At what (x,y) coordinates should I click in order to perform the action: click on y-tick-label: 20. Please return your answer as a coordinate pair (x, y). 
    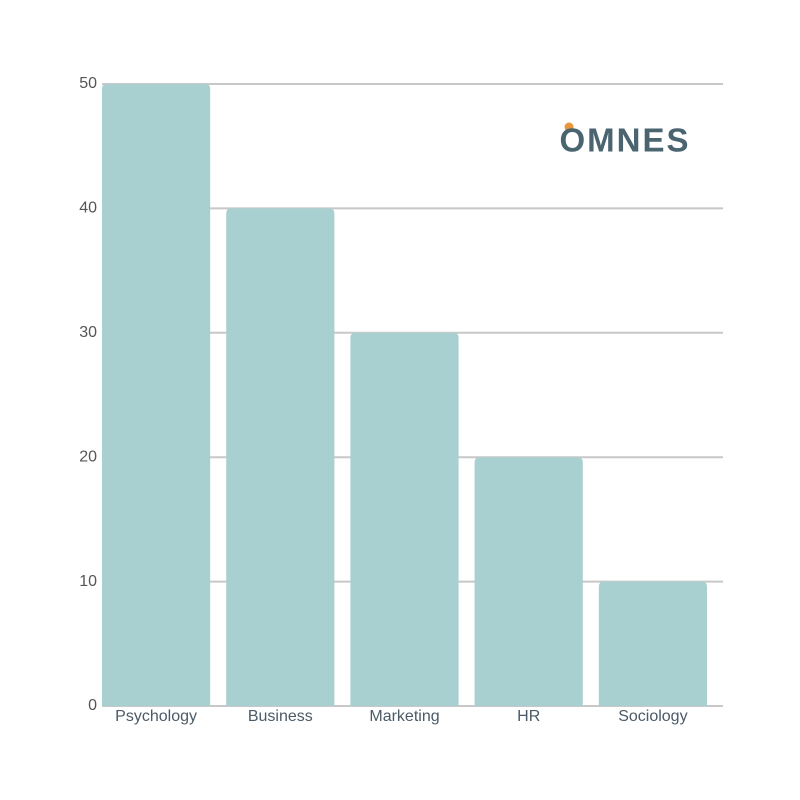
    Looking at the image, I should click on (88, 456).